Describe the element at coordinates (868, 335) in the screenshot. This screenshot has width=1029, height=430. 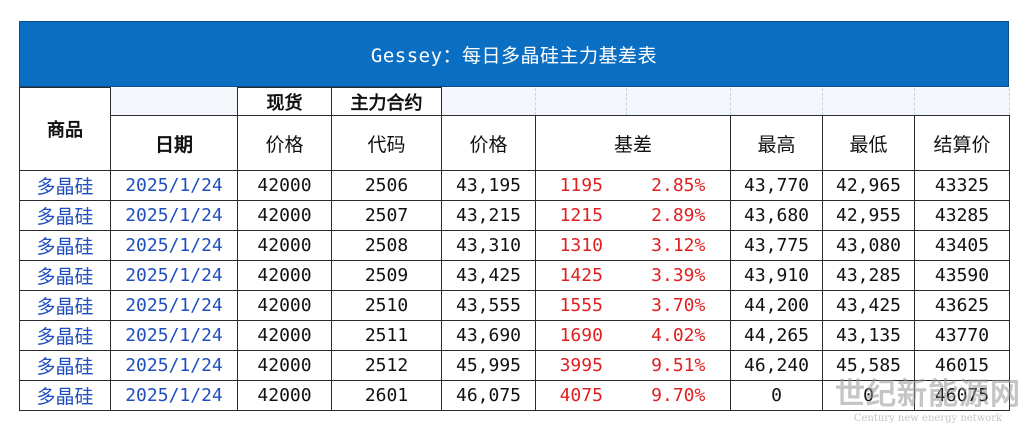
I see `cell-low: 43,135` at that location.